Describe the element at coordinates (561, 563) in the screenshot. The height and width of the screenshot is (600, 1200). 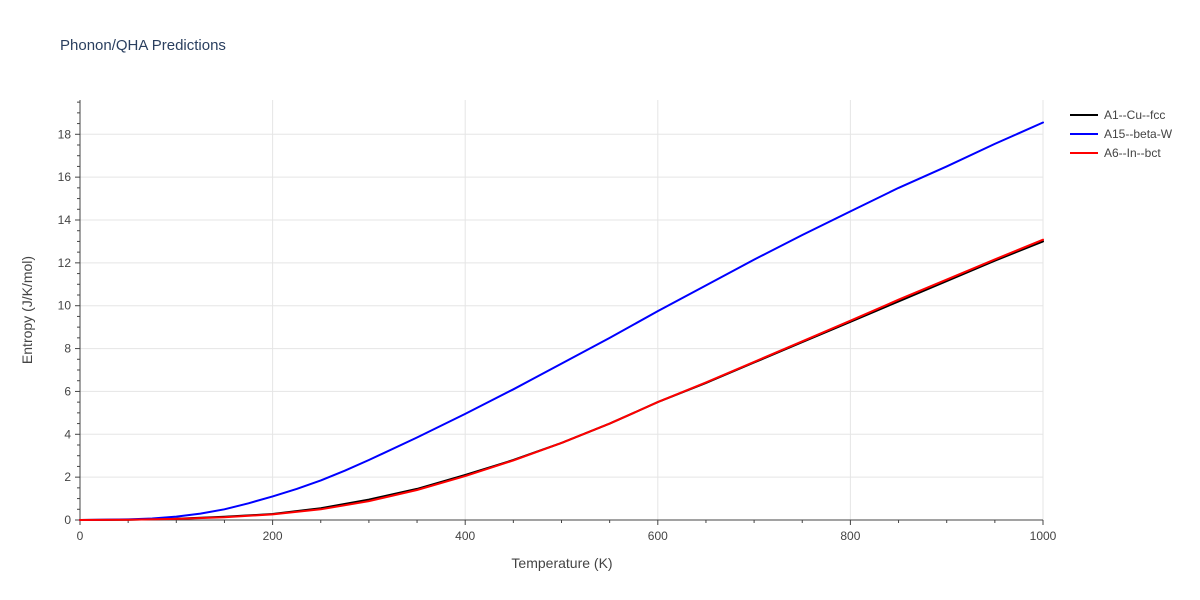
I see `x-axis-title: Temperature (K)` at that location.